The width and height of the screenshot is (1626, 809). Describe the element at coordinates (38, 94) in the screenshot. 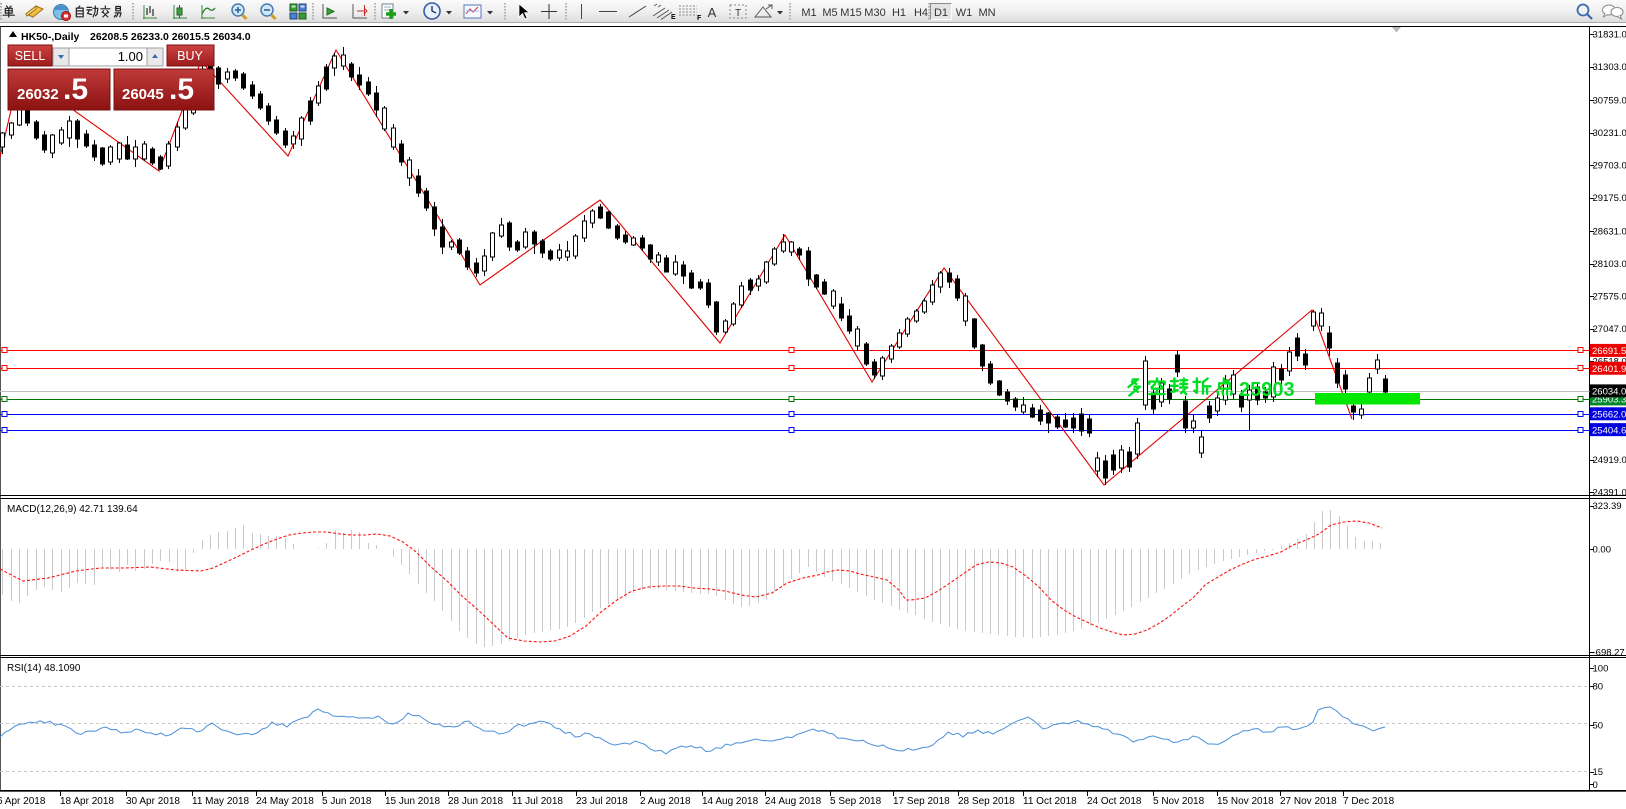

I see `svg-text: 26032` at that location.